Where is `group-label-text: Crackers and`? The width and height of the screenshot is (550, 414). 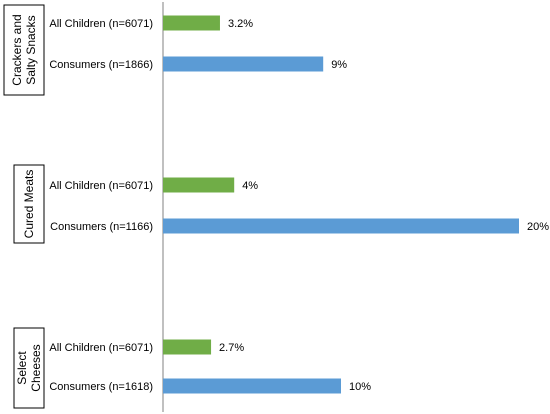 group-label-text: Crackers and is located at coordinates (17, 49).